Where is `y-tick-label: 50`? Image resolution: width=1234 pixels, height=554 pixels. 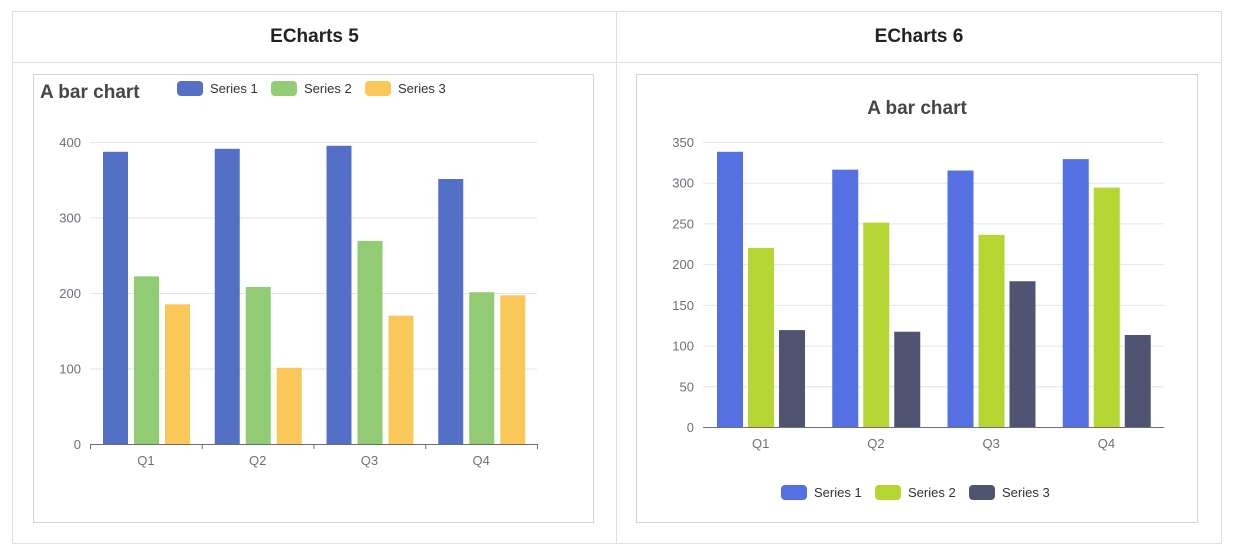
y-tick-label: 50 is located at coordinates (687, 386).